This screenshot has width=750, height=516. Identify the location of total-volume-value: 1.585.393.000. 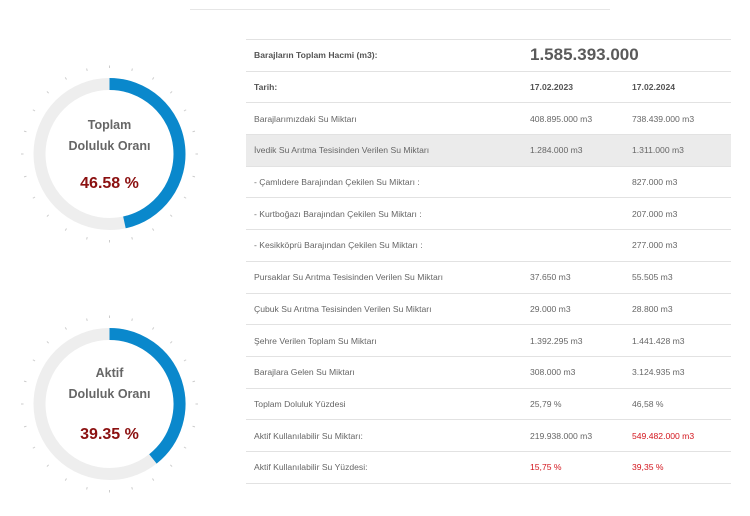
(584, 55).